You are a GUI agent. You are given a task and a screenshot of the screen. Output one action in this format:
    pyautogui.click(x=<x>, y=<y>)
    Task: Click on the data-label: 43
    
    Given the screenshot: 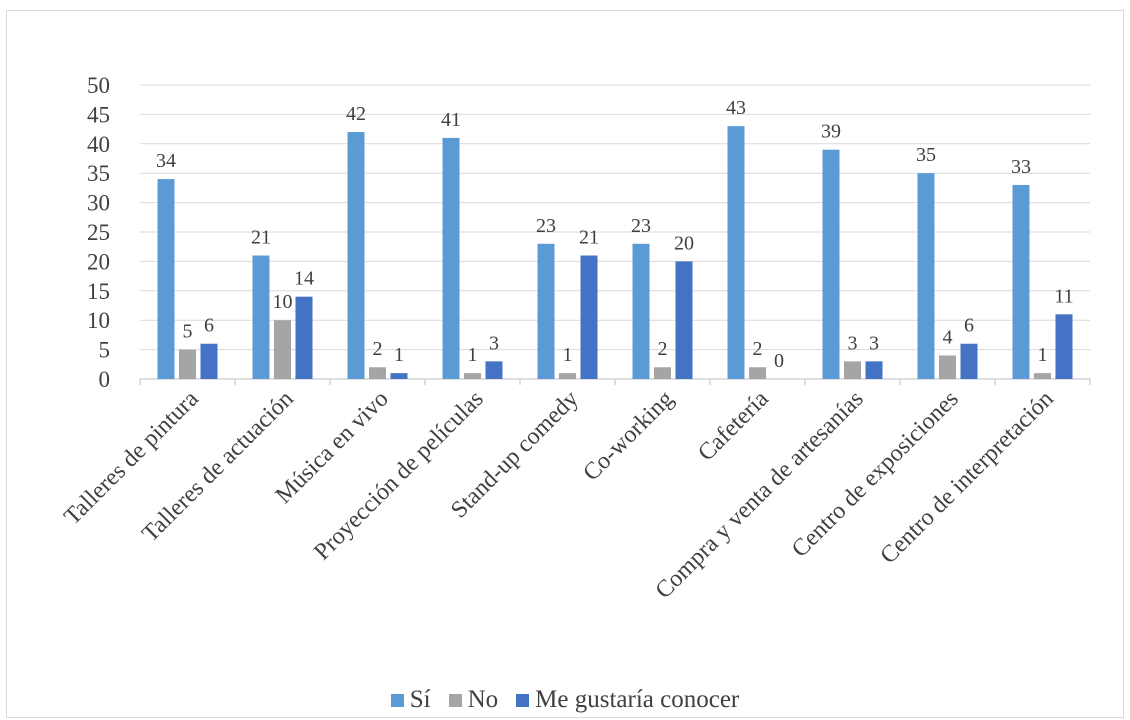 What is the action you would take?
    pyautogui.click(x=736, y=108)
    